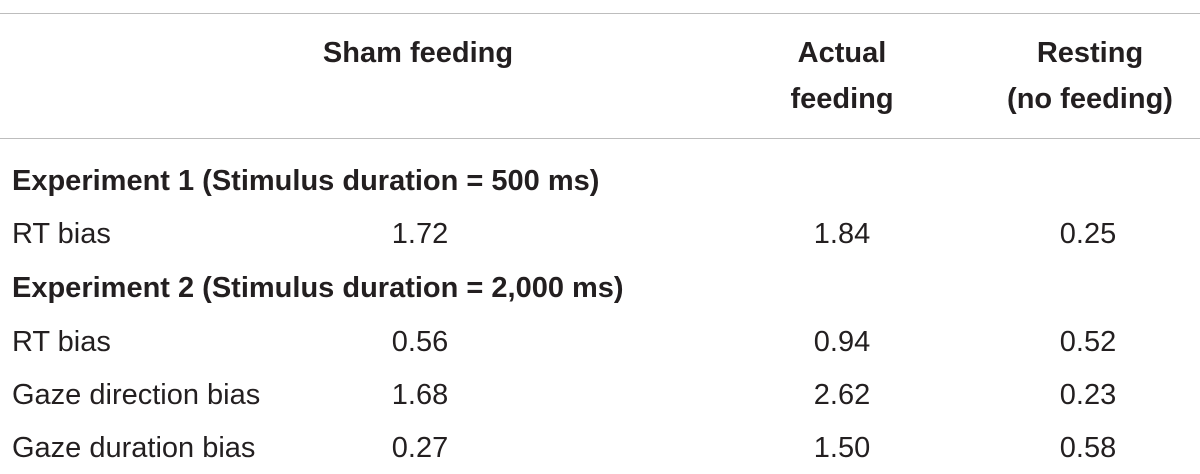 The width and height of the screenshot is (1200, 474). What do you see at coordinates (842, 99) in the screenshot?
I see `column-header-actual-line2: feeding` at bounding box center [842, 99].